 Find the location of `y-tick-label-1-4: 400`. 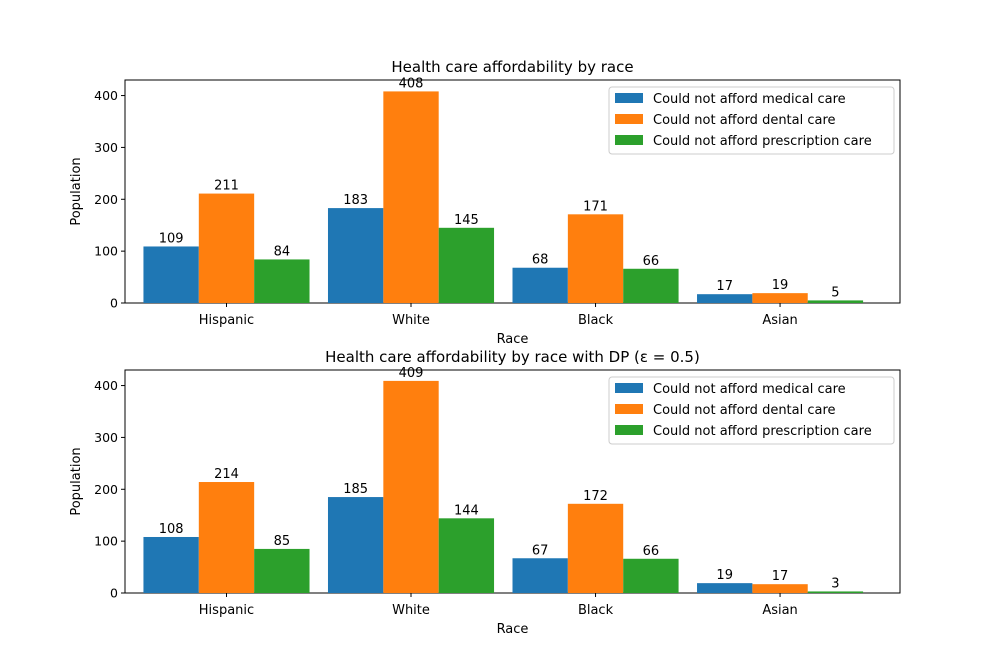

y-tick-label-1-4: 400 is located at coordinates (106, 385).